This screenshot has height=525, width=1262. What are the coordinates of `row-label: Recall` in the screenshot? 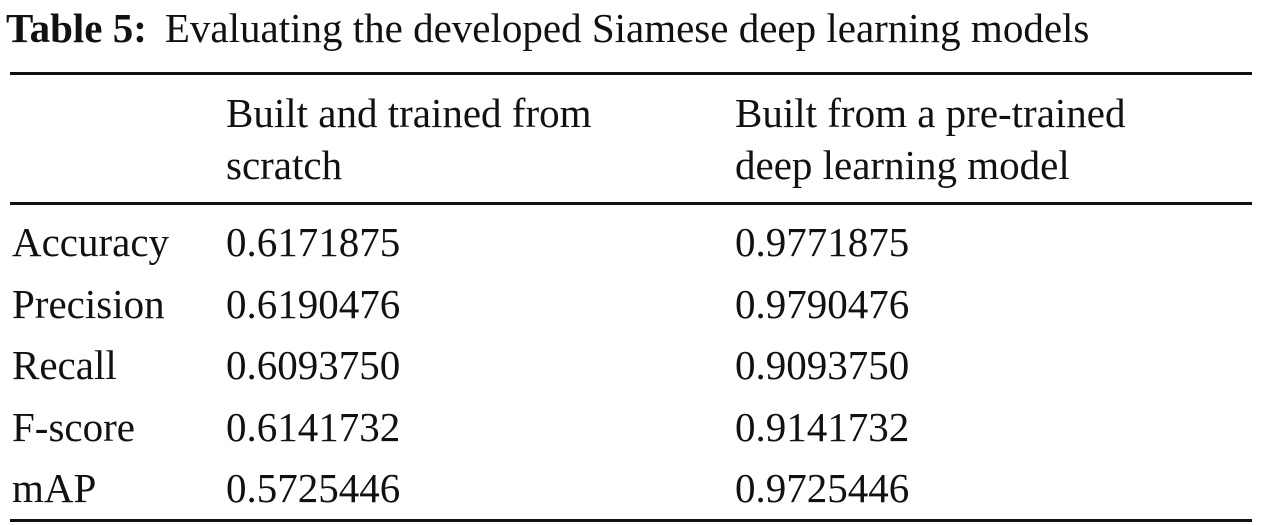 It's located at (64, 365).